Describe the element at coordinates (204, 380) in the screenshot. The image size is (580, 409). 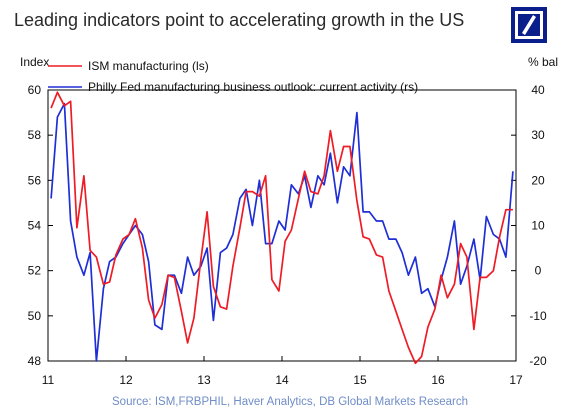
I see `x-tick-label: 13` at that location.